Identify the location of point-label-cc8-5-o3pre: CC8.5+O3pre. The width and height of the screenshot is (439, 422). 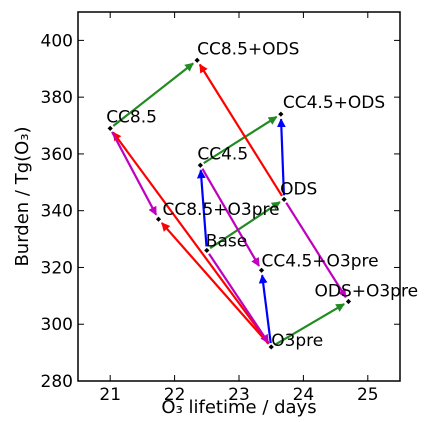
(221, 210).